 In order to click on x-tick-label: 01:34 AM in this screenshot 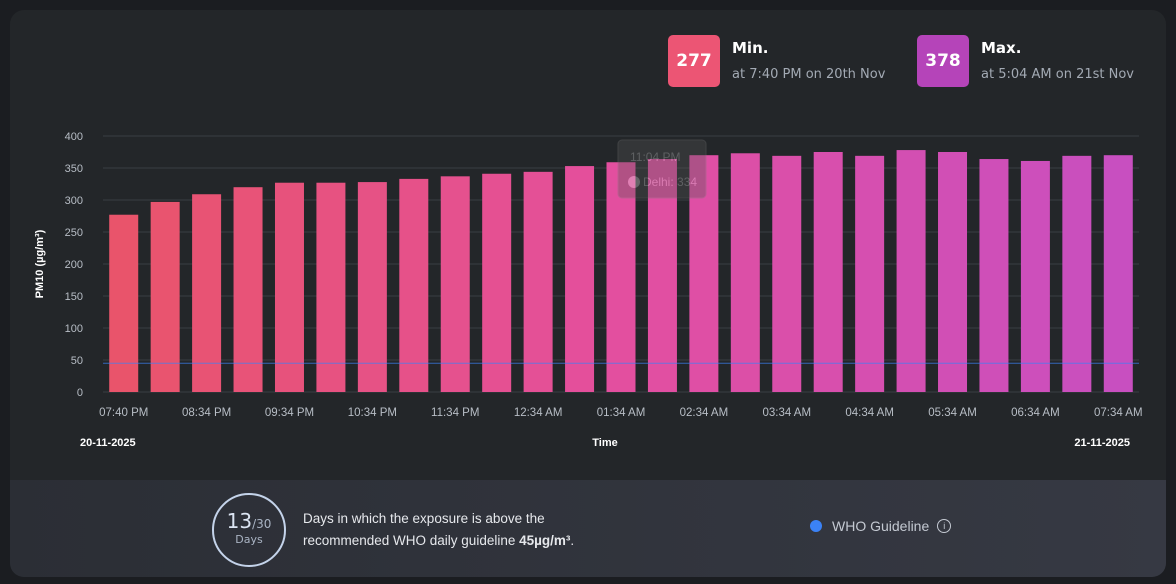, I will do `click(621, 413)`.